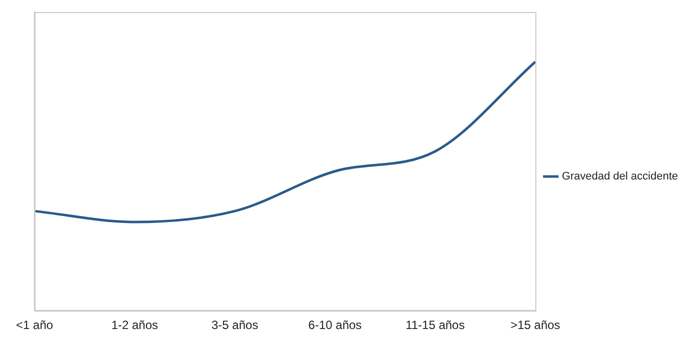 Image resolution: width=700 pixels, height=341 pixels. Describe the element at coordinates (234, 325) in the screenshot. I see `x-tick-label: 3-5 años` at that location.